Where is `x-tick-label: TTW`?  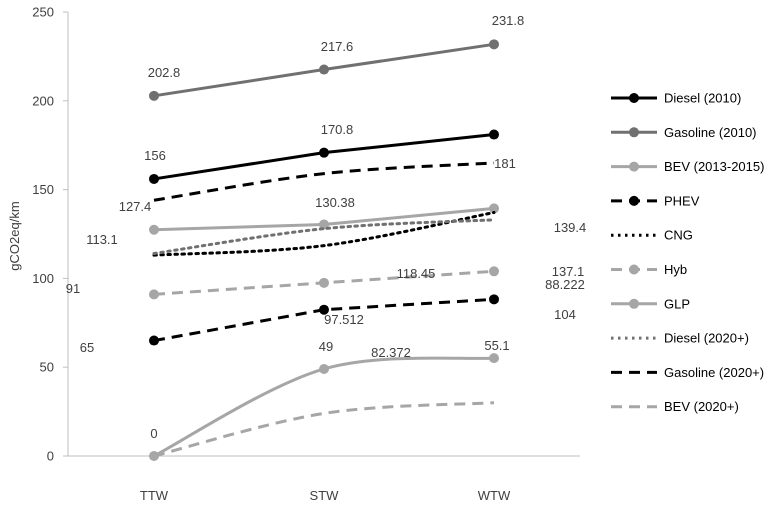
x-tick-label: TTW is located at coordinates (154, 495).